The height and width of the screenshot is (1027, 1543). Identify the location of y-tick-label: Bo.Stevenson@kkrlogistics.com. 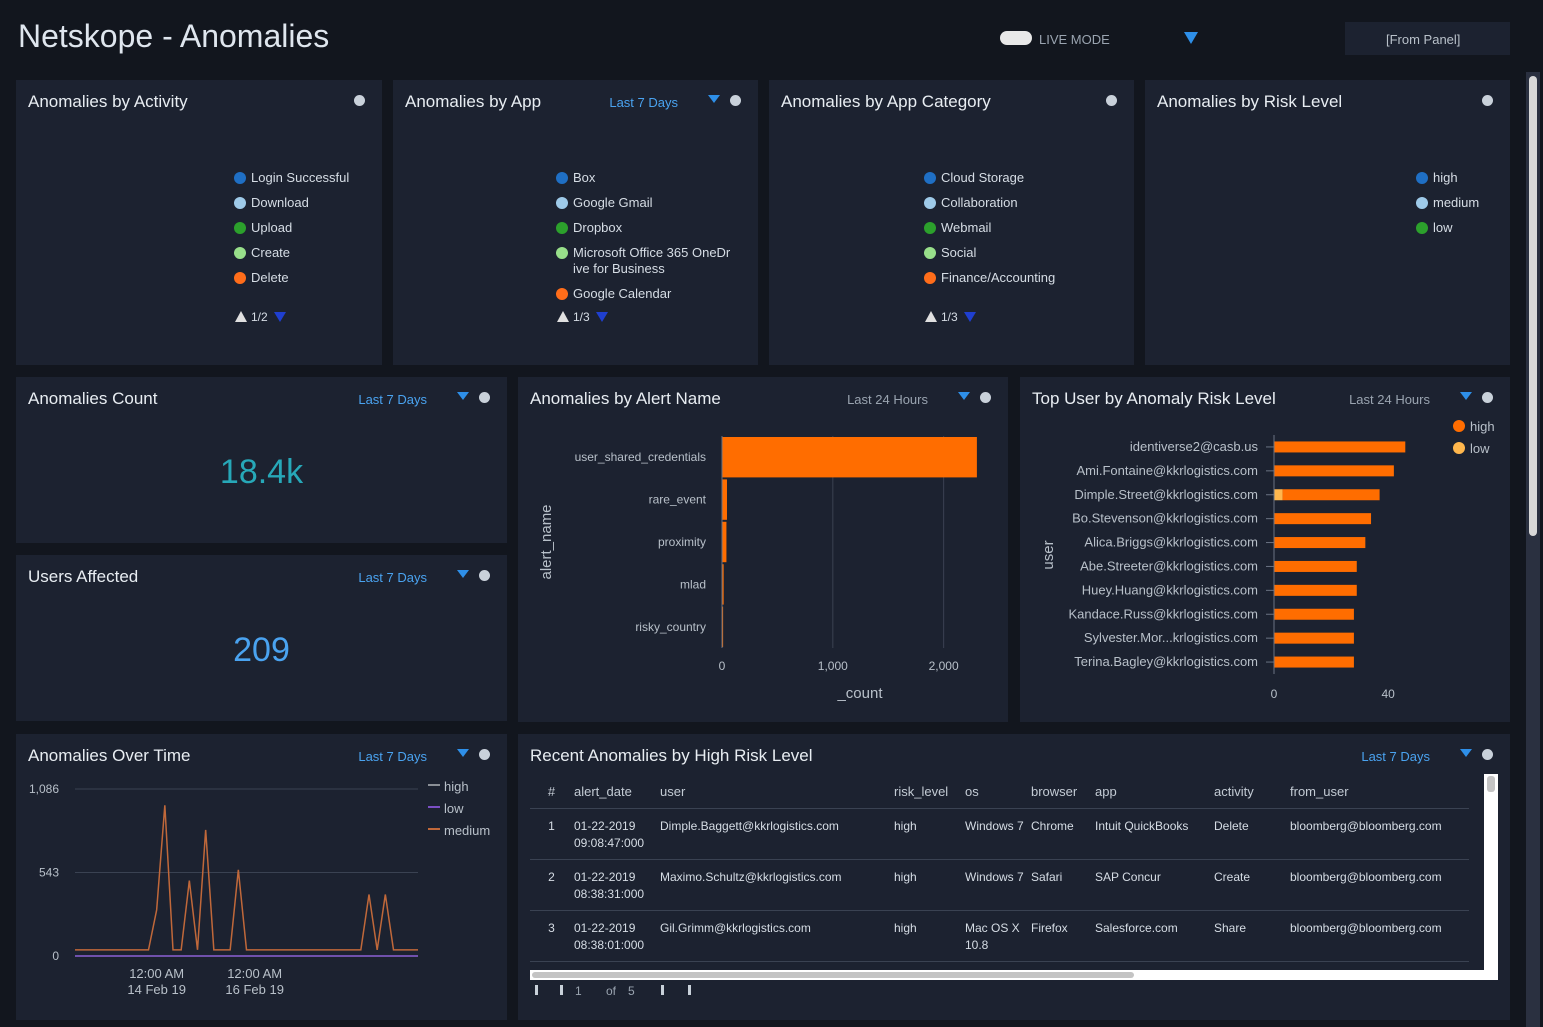
(1165, 518).